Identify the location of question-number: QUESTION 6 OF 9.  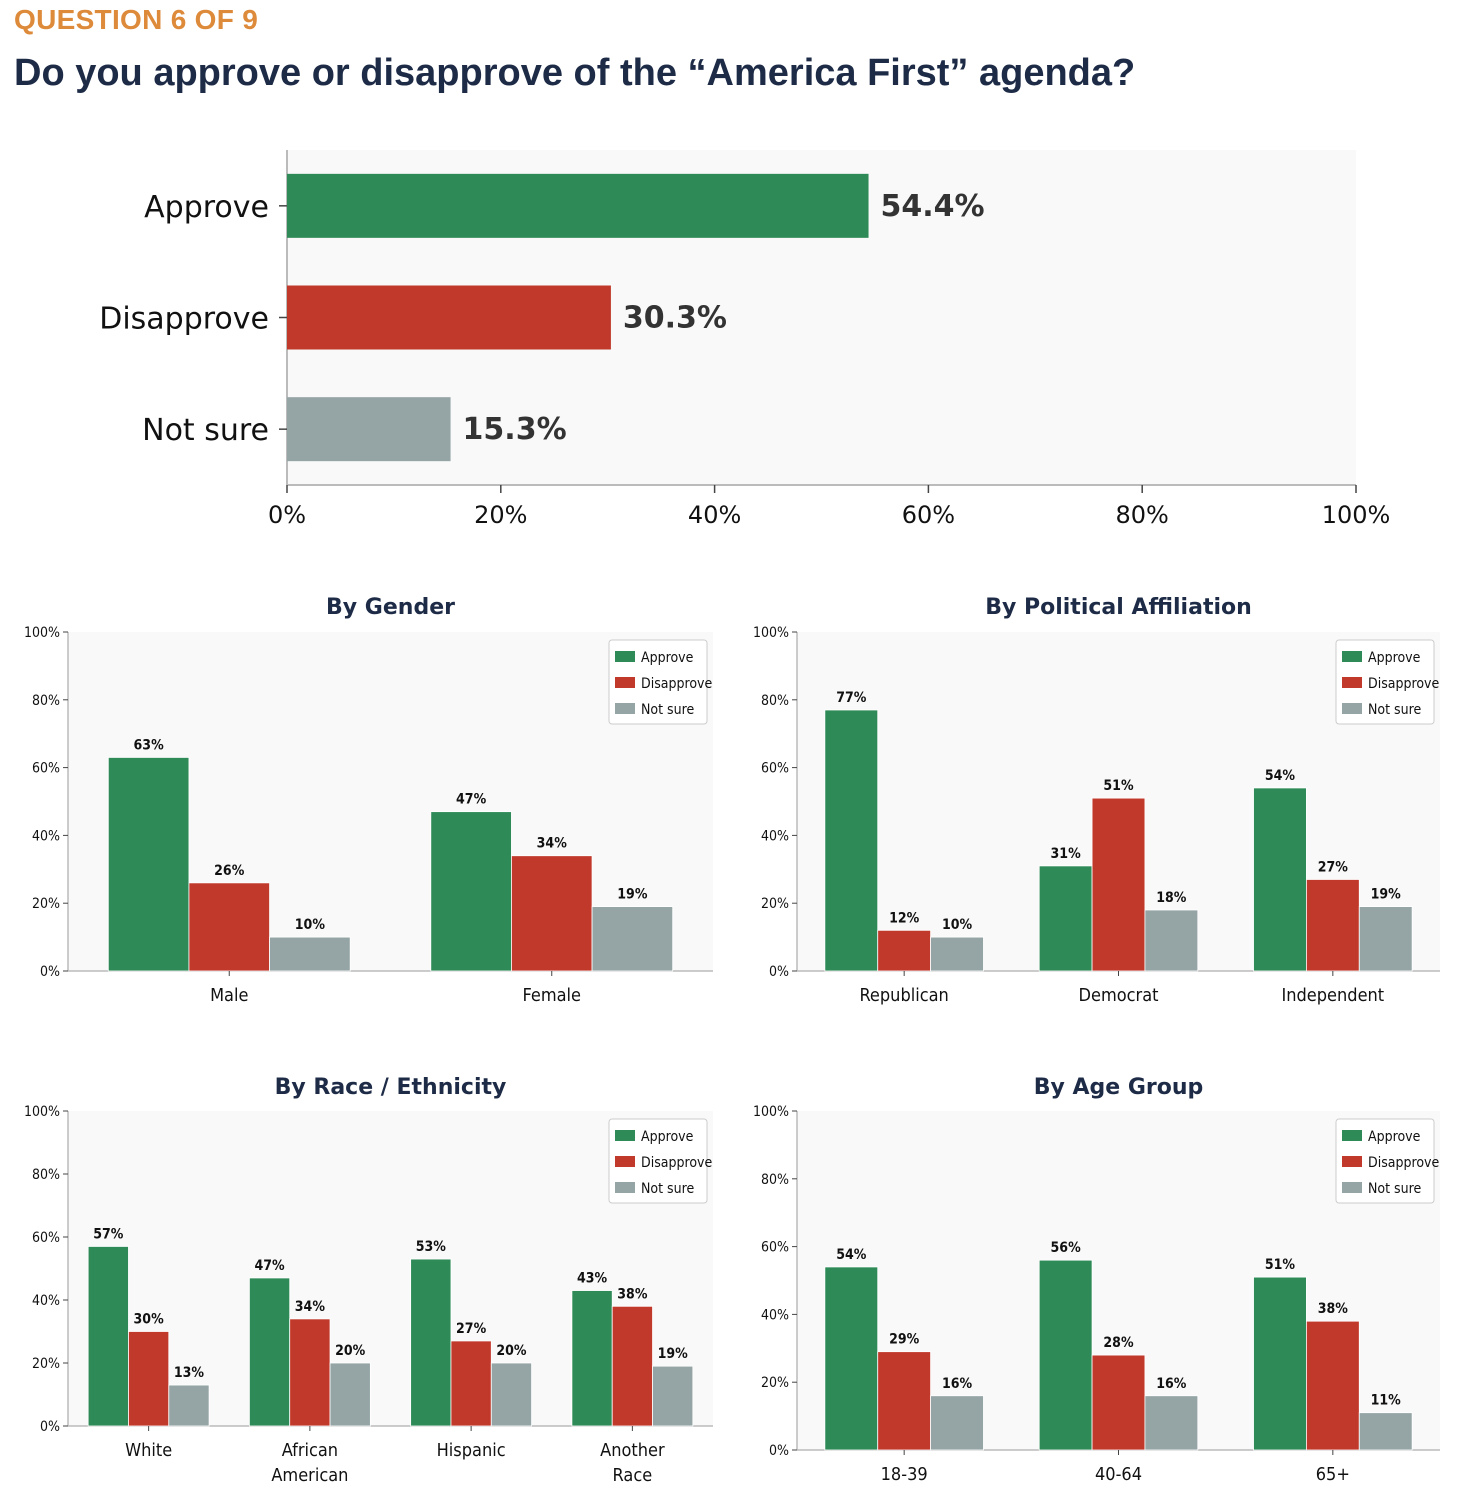
(136, 19).